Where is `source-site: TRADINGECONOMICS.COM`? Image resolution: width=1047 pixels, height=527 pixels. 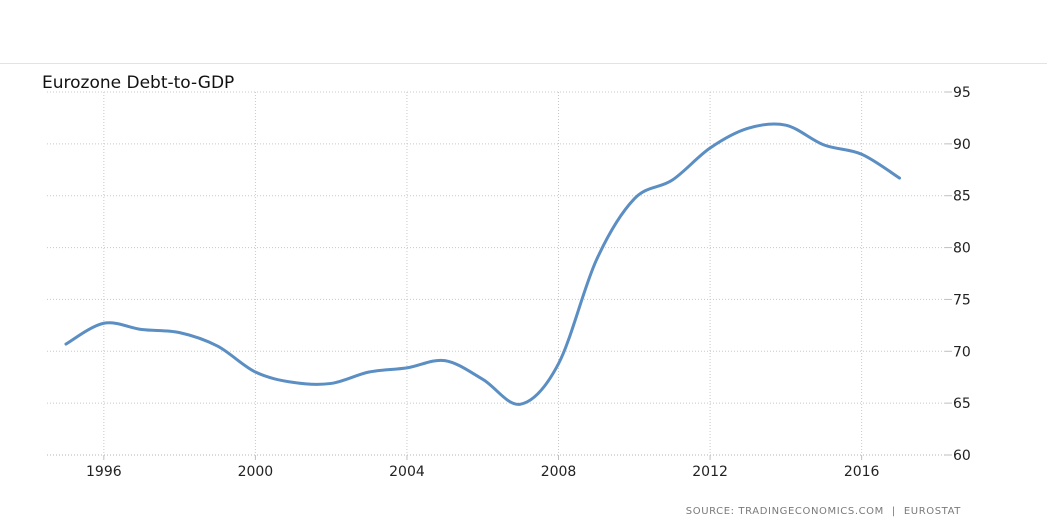
source-site: TRADINGECONOMICS.COM is located at coordinates (811, 511).